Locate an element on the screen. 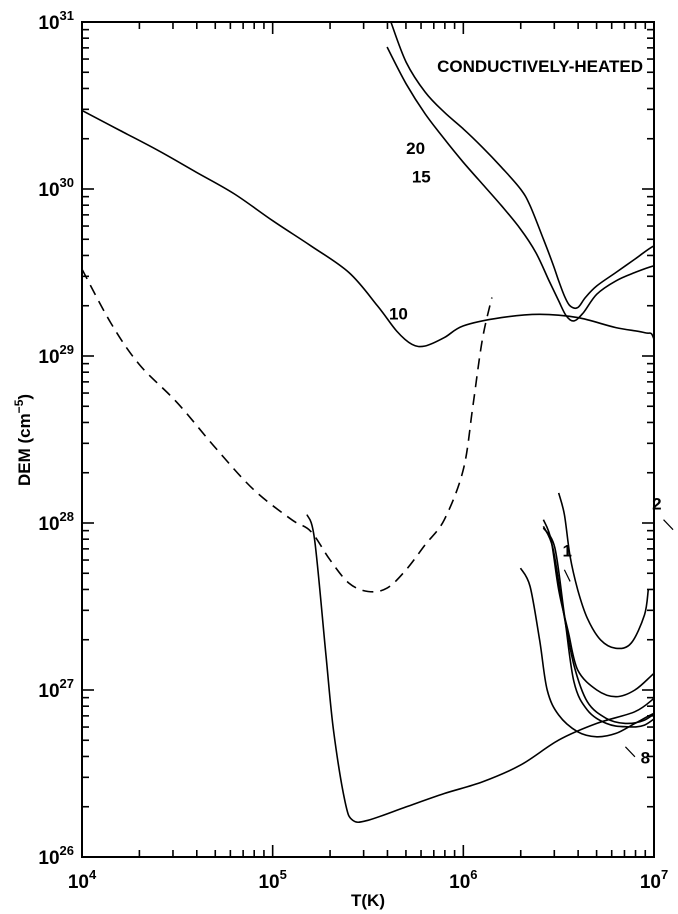 The height and width of the screenshot is (914, 678). x-tick-exponent: 4 is located at coordinates (93, 874).